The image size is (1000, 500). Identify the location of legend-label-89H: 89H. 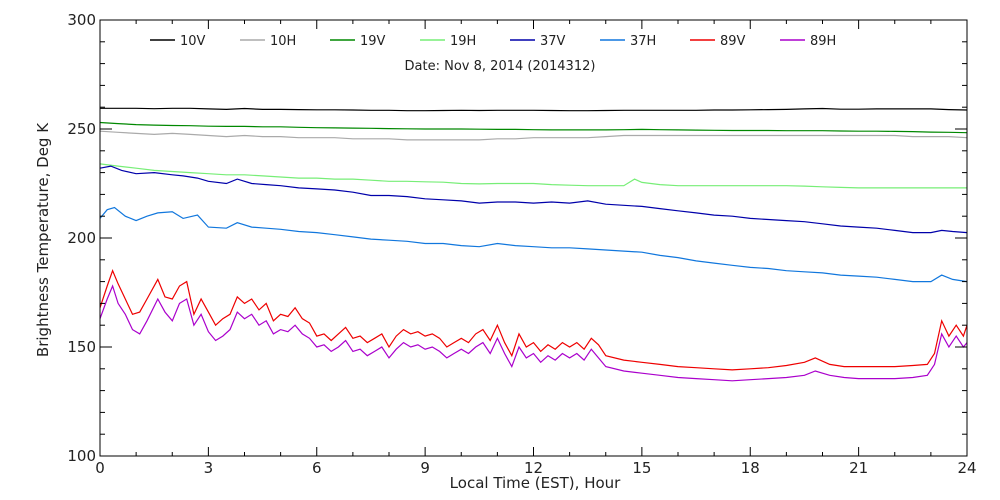
(823, 41).